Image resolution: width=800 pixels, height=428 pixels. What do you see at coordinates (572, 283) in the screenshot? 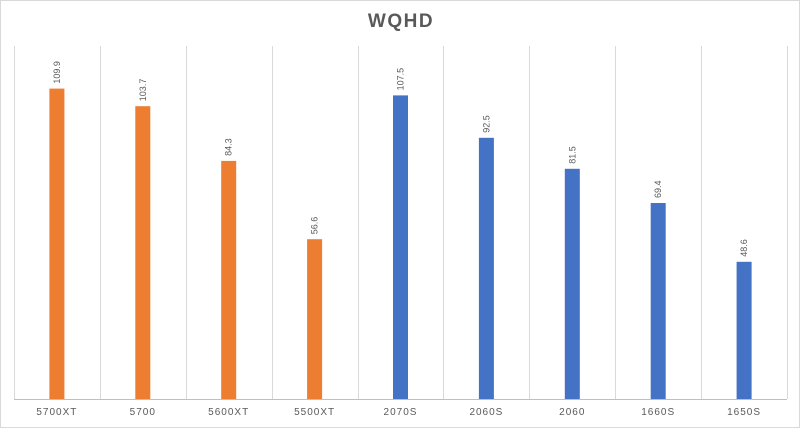
I see `bar-2060` at bounding box center [572, 283].